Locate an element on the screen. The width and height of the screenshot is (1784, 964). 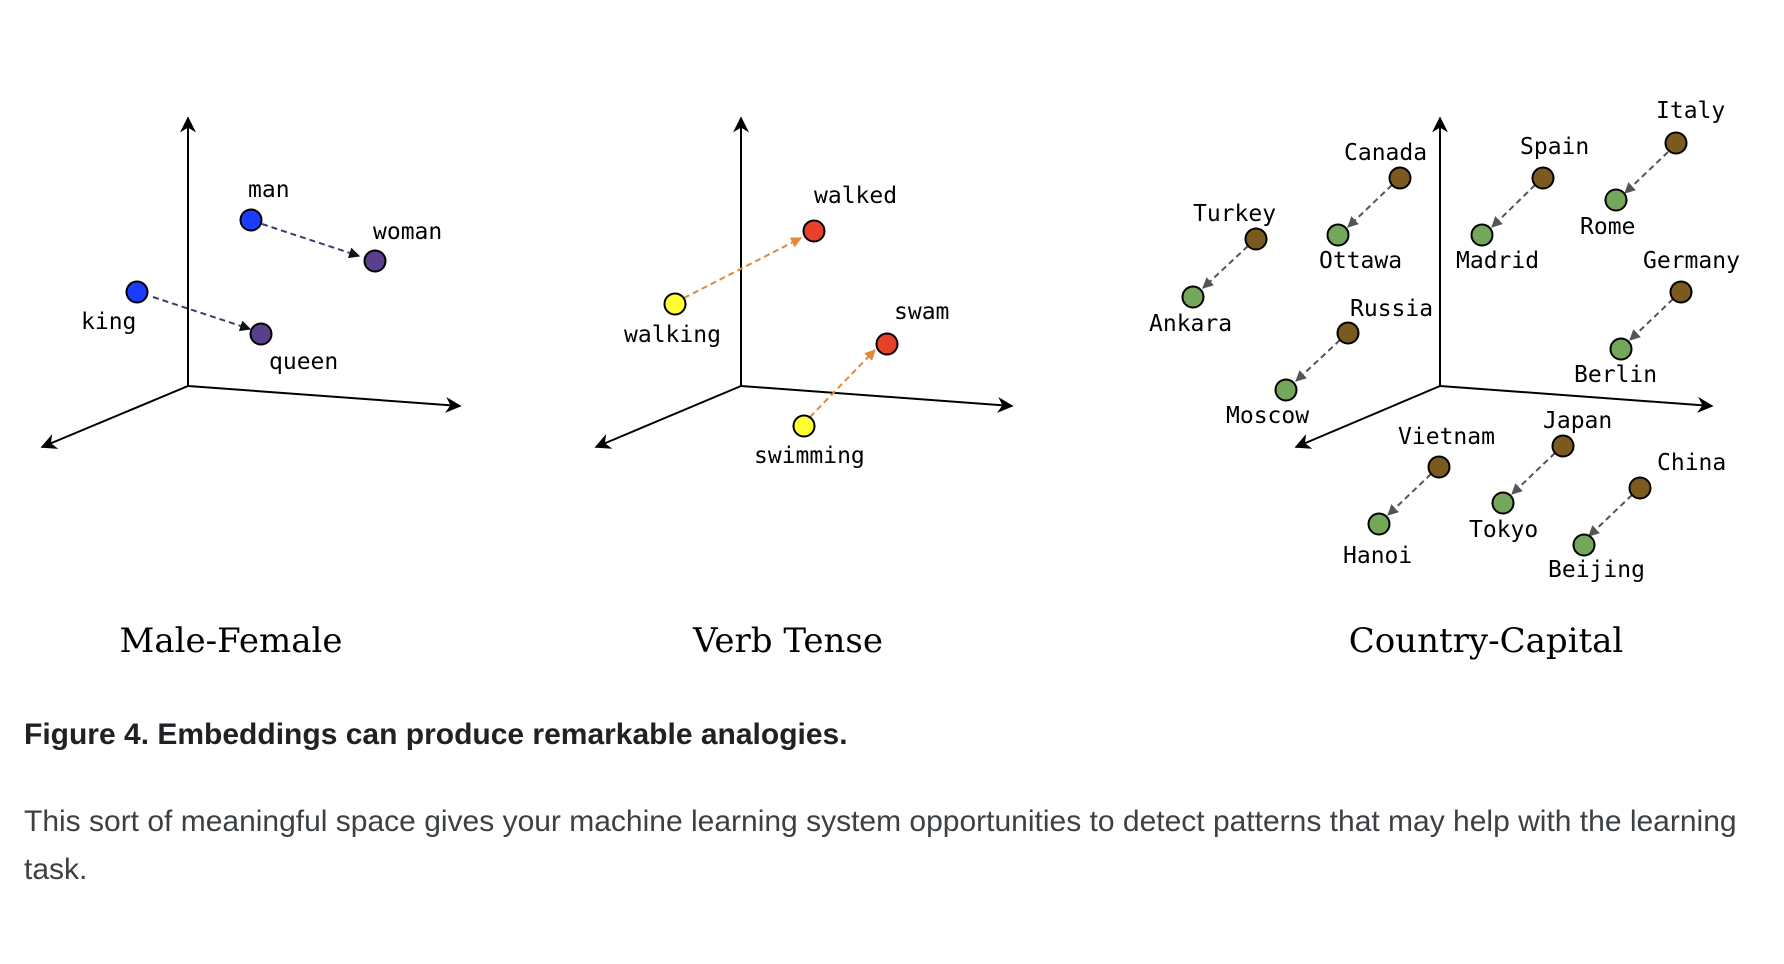
point-ottawa is located at coordinates (1338, 235).